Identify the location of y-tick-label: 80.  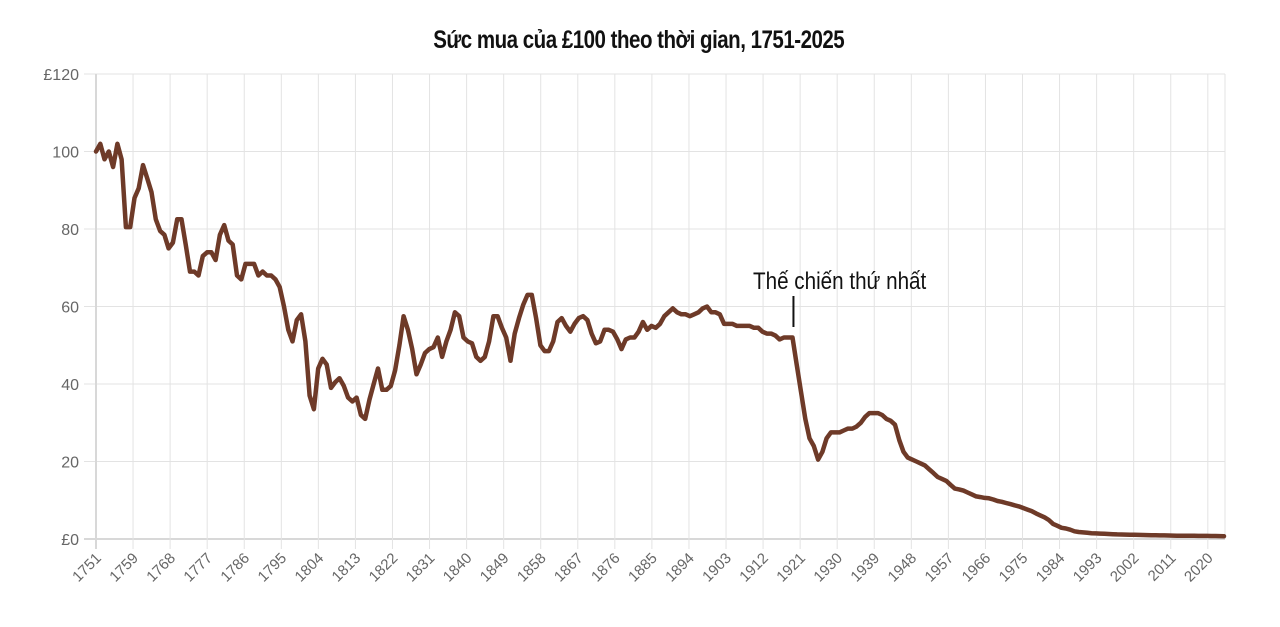
(70, 230).